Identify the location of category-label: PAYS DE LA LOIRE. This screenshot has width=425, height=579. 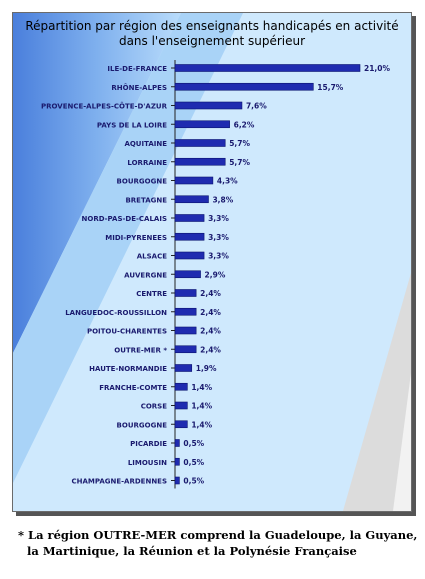
(132, 125).